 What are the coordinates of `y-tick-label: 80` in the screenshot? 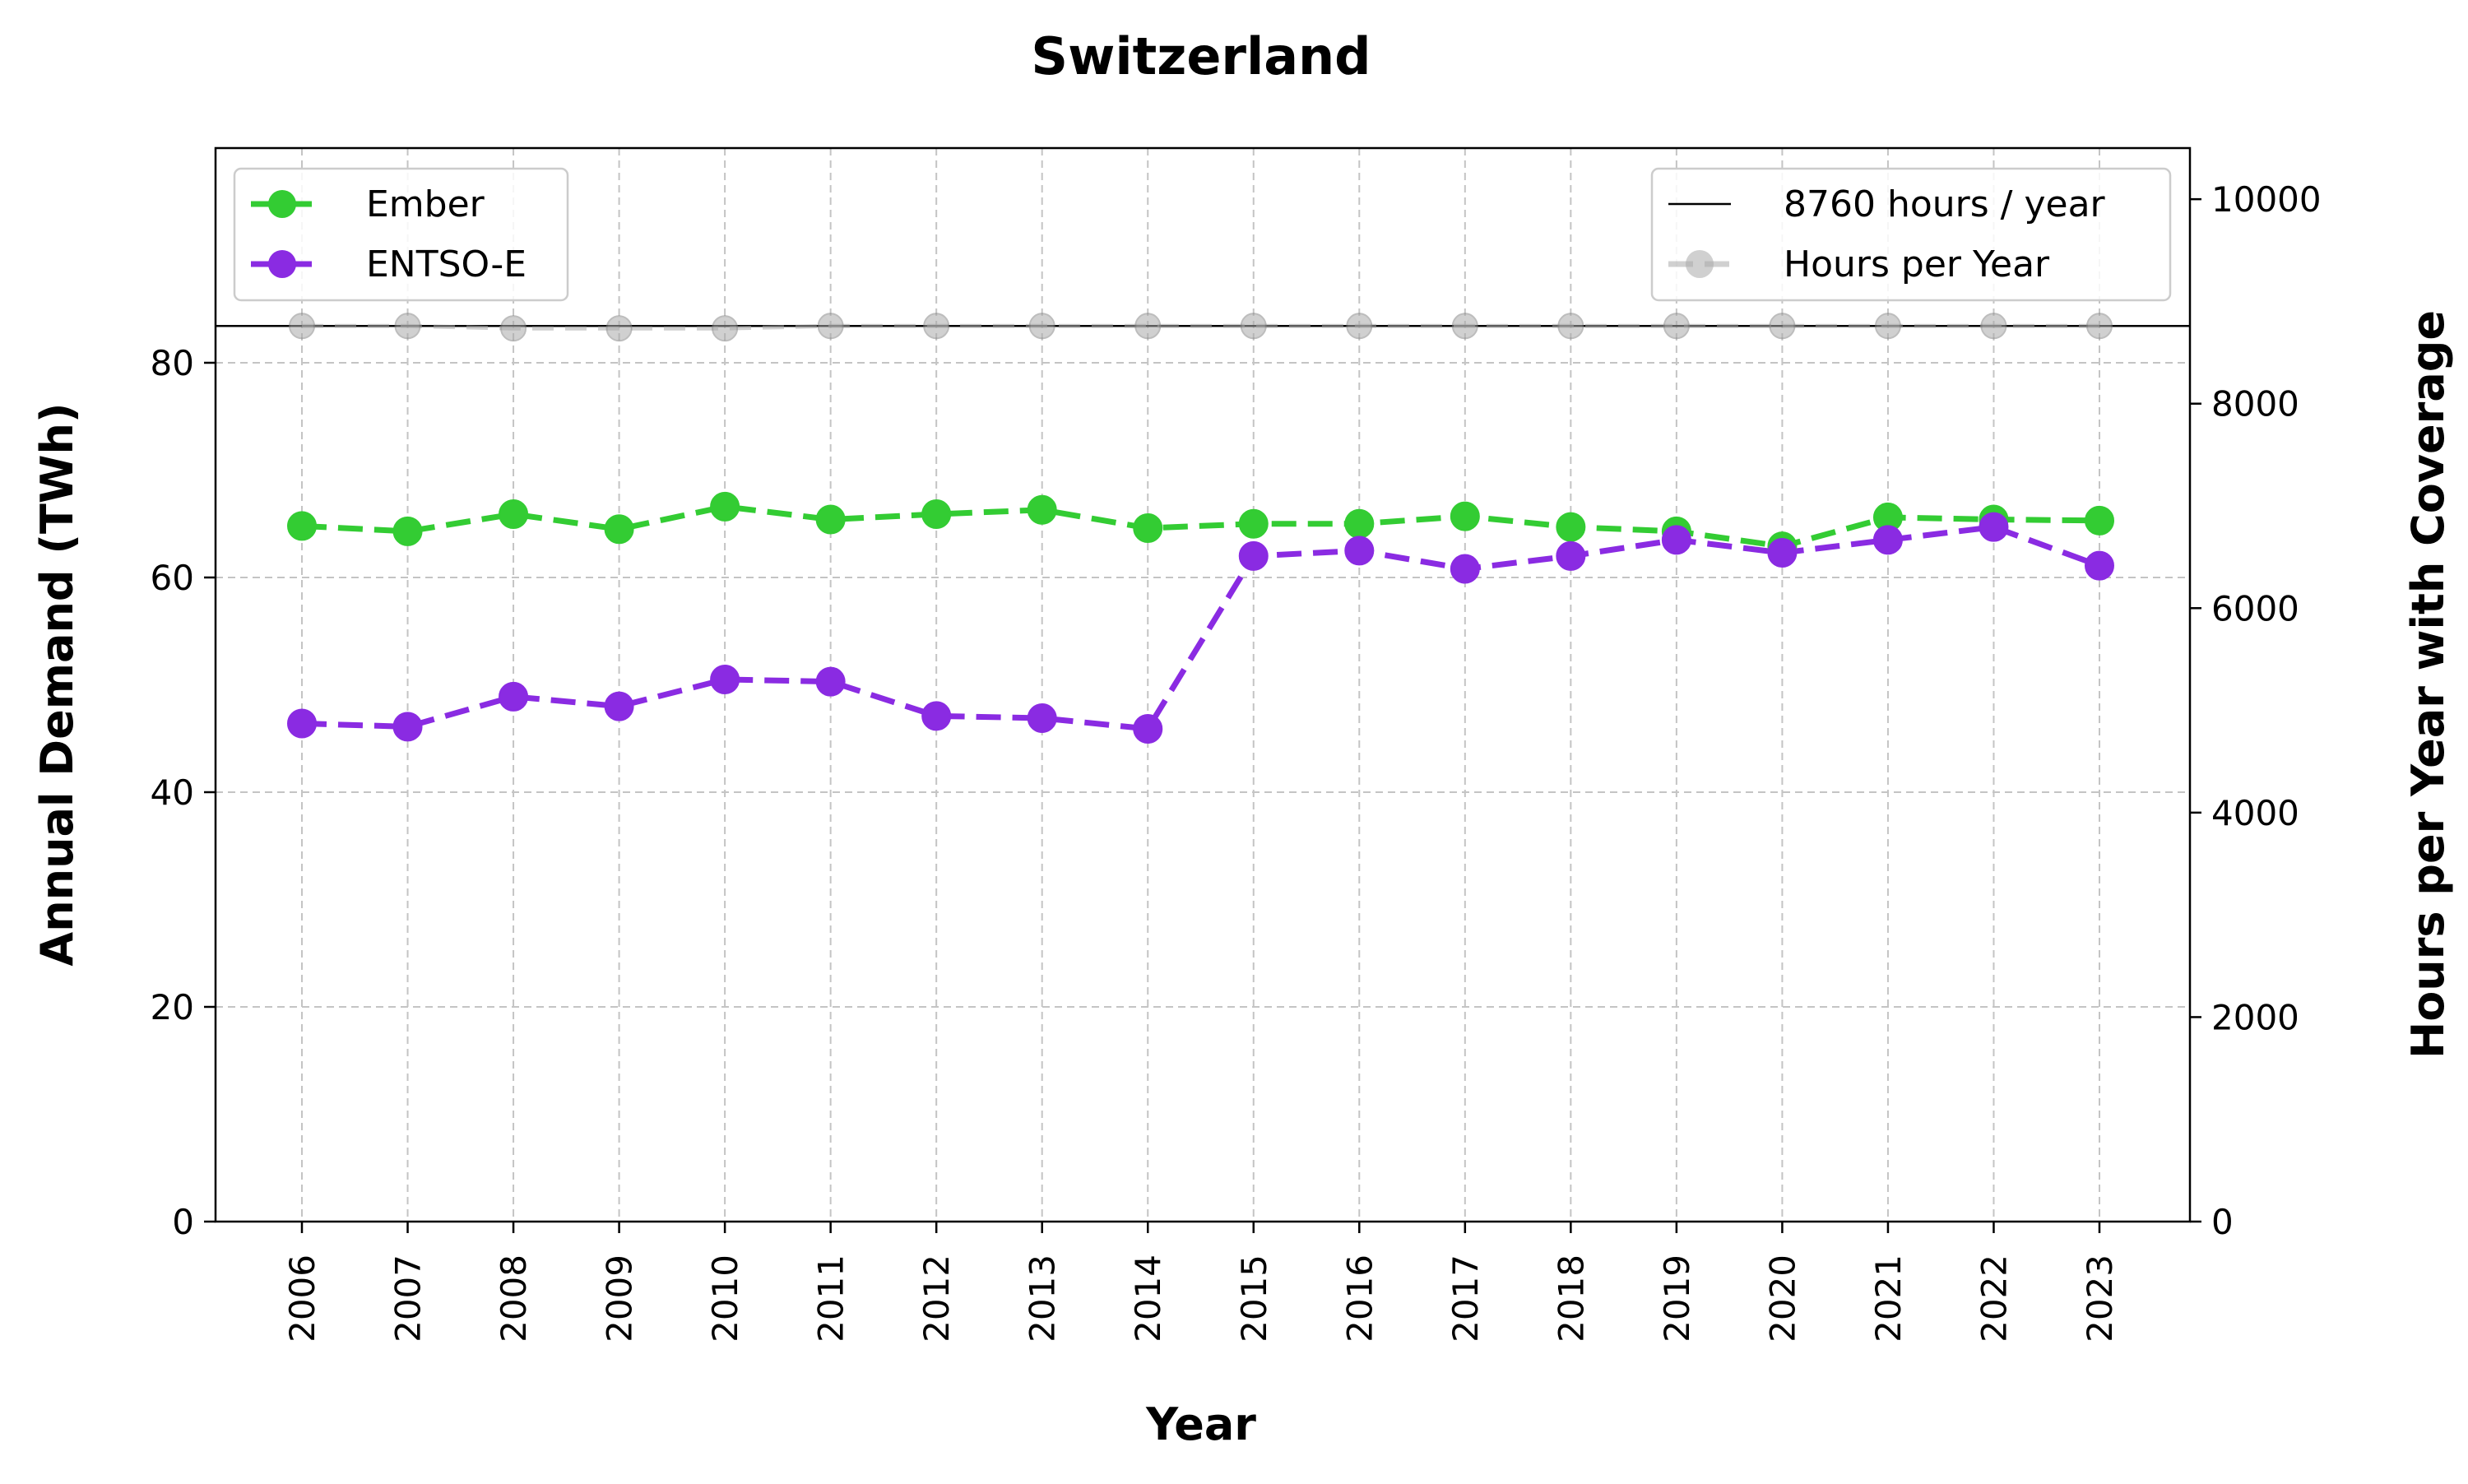 It's located at (172, 363).